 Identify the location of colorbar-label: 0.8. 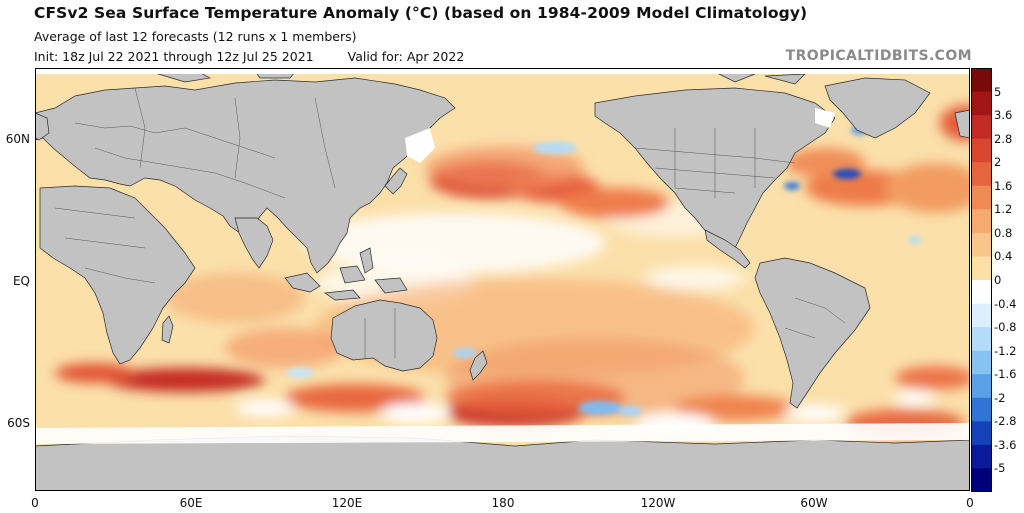
(1003, 232).